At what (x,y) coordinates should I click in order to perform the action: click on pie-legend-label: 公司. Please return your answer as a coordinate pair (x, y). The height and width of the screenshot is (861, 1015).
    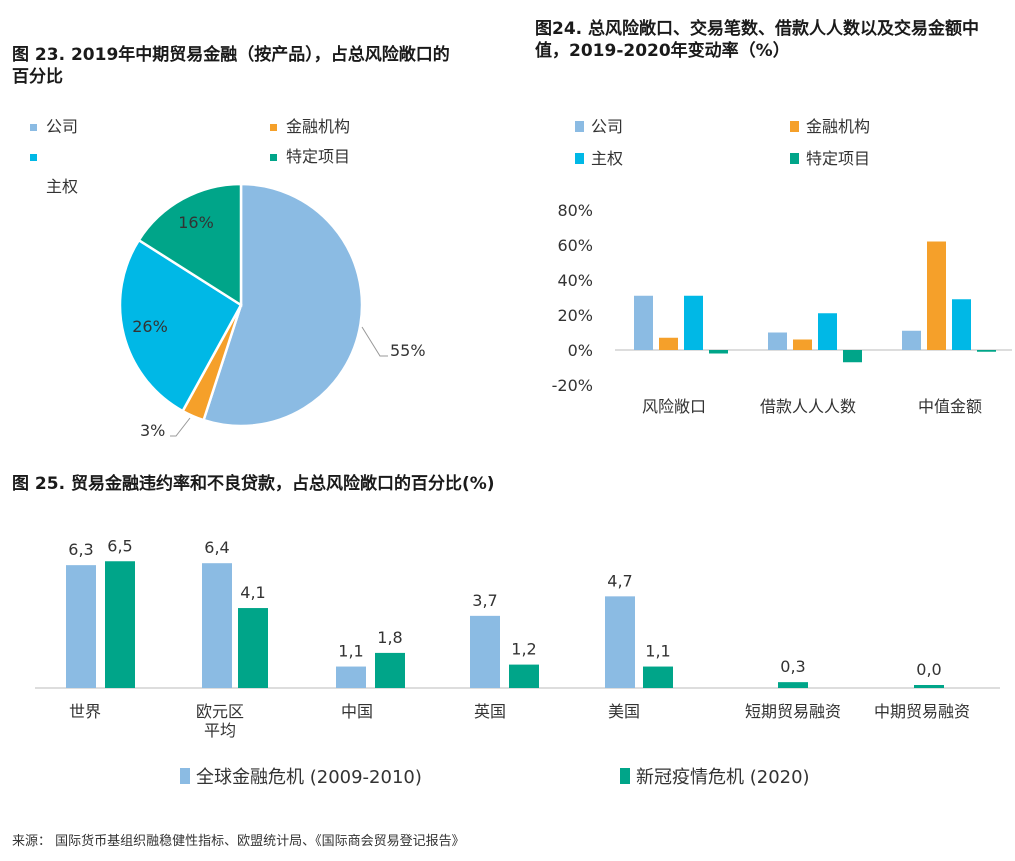
    Looking at the image, I should click on (62, 126).